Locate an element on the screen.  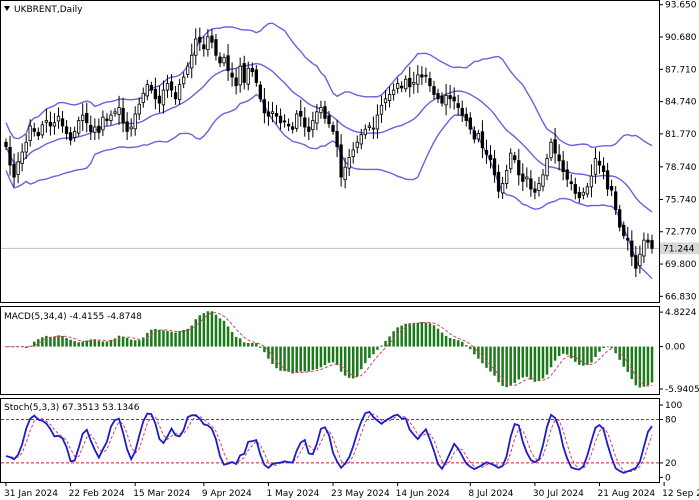
macd-tick-label: 0.00 is located at coordinates (675, 348).